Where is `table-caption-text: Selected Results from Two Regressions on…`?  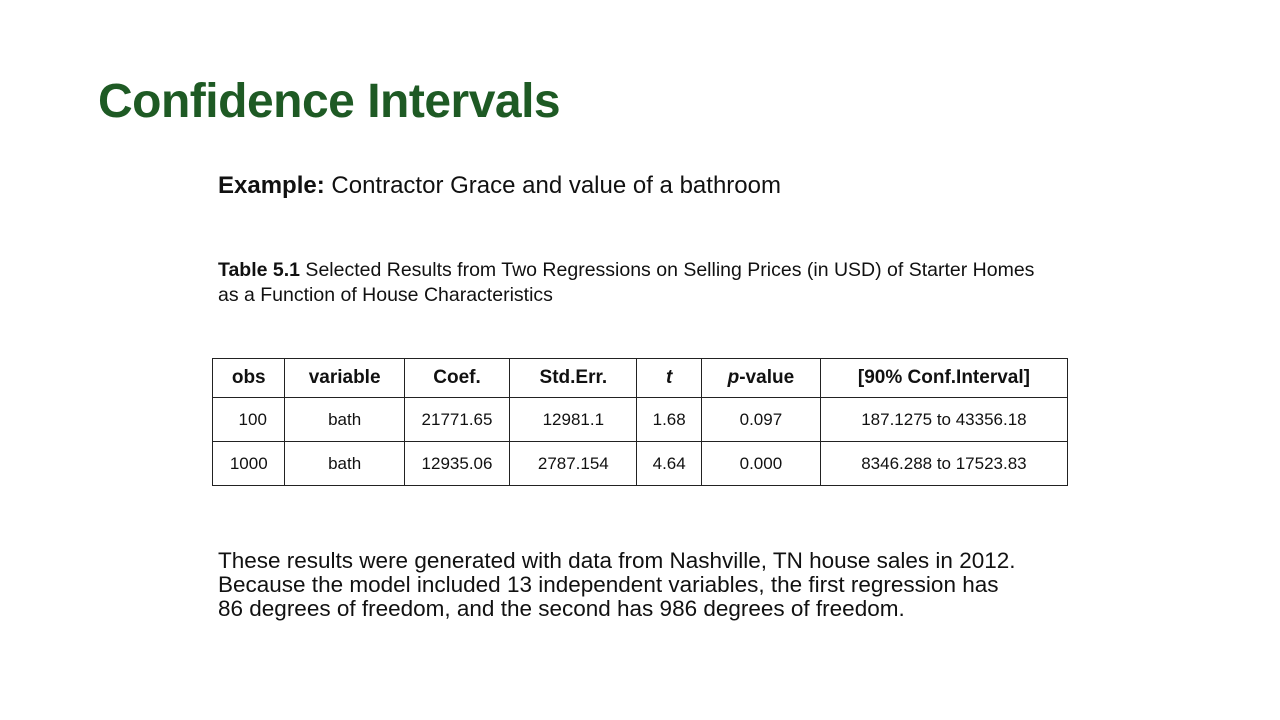 table-caption-text: Selected Results from Two Regressions on… is located at coordinates (626, 282).